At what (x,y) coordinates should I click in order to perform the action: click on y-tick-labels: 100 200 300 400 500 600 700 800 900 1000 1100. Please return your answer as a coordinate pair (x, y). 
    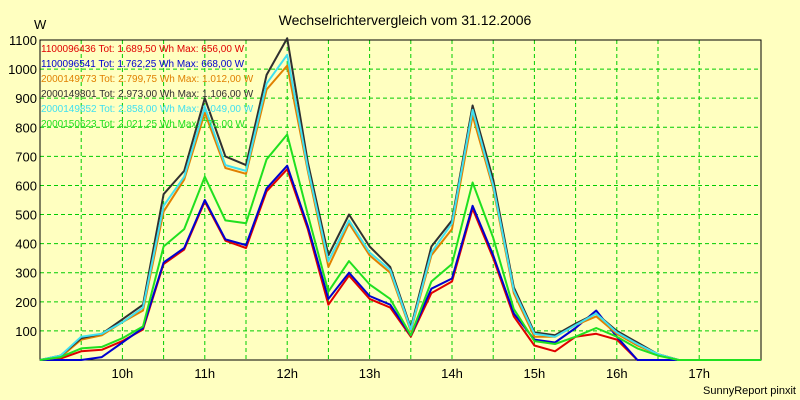
    Looking at the image, I should click on (22, 186).